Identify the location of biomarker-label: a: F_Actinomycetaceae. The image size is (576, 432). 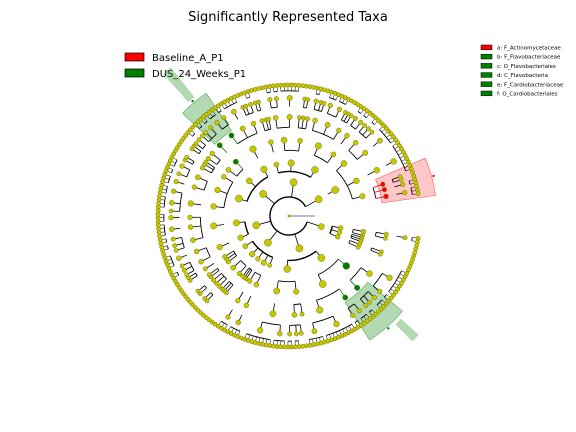
(529, 49).